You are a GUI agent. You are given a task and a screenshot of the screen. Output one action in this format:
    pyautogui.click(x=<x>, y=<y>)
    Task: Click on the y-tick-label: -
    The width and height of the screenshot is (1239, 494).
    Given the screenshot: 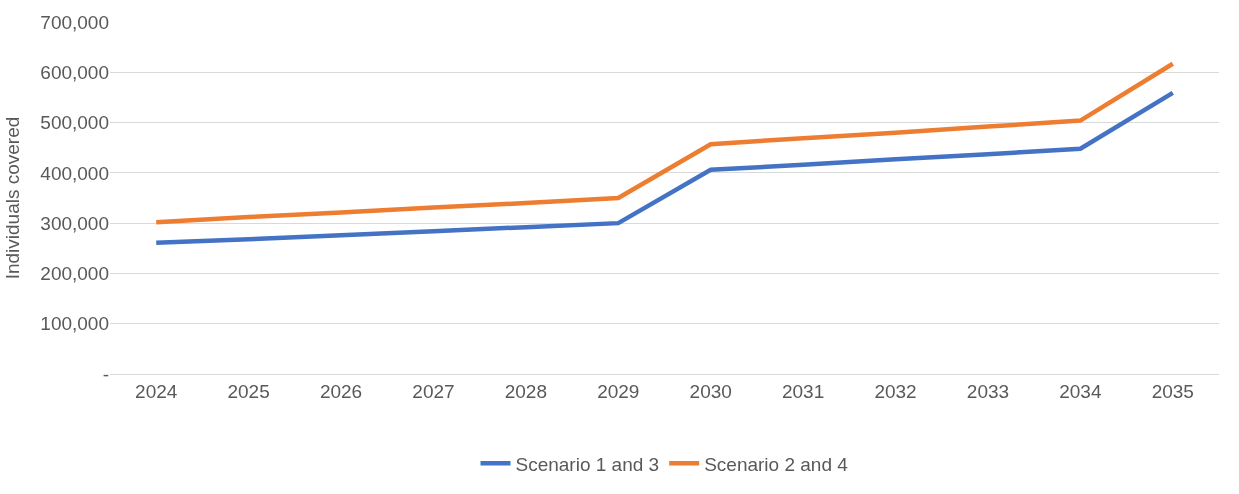 What is the action you would take?
    pyautogui.click(x=105, y=374)
    